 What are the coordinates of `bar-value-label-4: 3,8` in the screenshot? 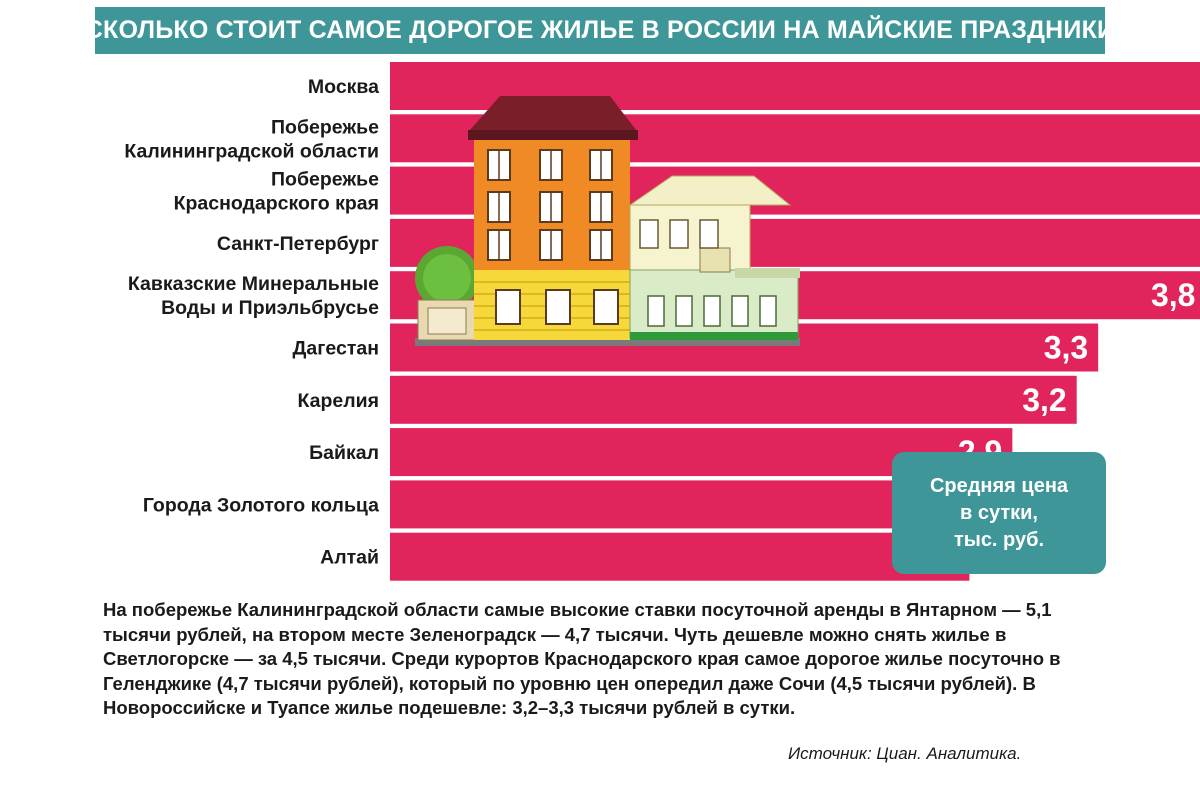 It's located at (1173, 295).